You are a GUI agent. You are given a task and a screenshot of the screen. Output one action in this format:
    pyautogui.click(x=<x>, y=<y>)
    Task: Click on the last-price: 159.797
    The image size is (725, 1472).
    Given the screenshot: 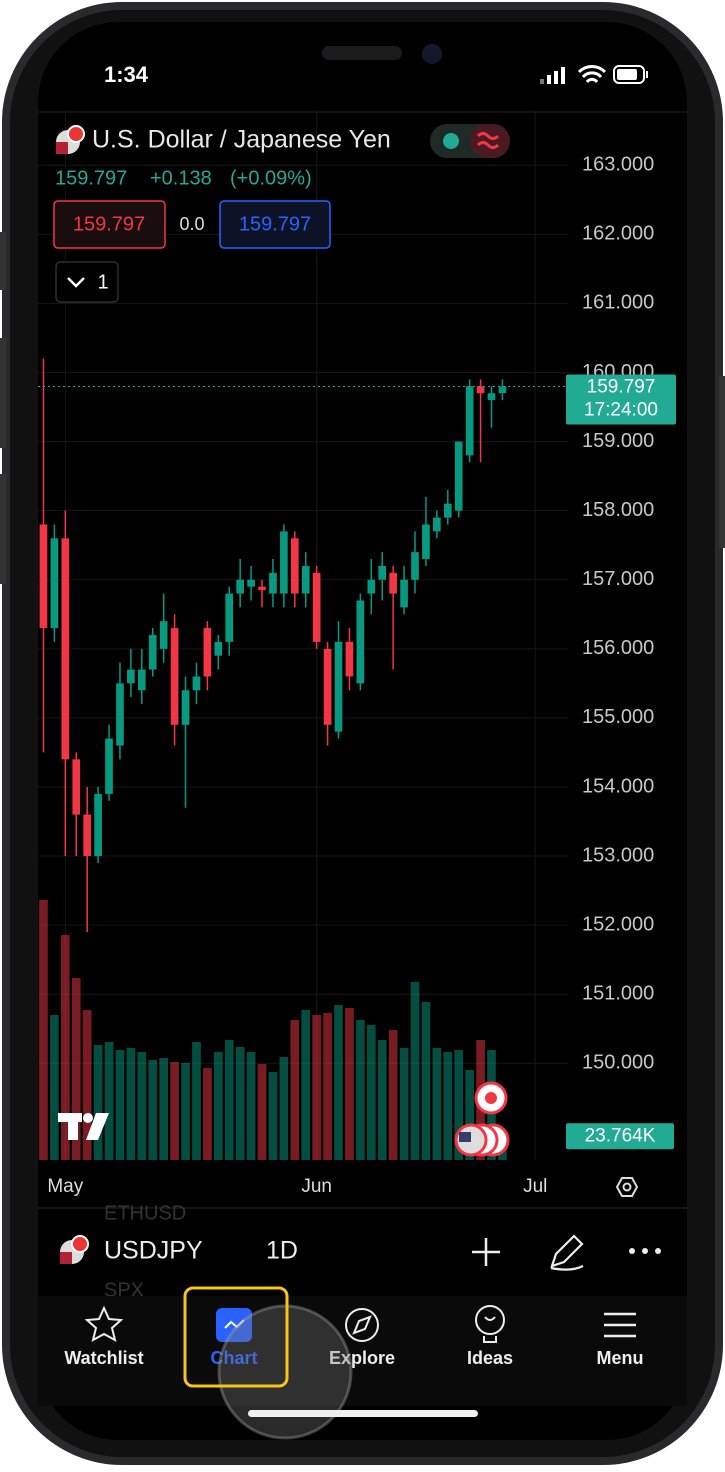 What is the action you would take?
    pyautogui.click(x=91, y=178)
    